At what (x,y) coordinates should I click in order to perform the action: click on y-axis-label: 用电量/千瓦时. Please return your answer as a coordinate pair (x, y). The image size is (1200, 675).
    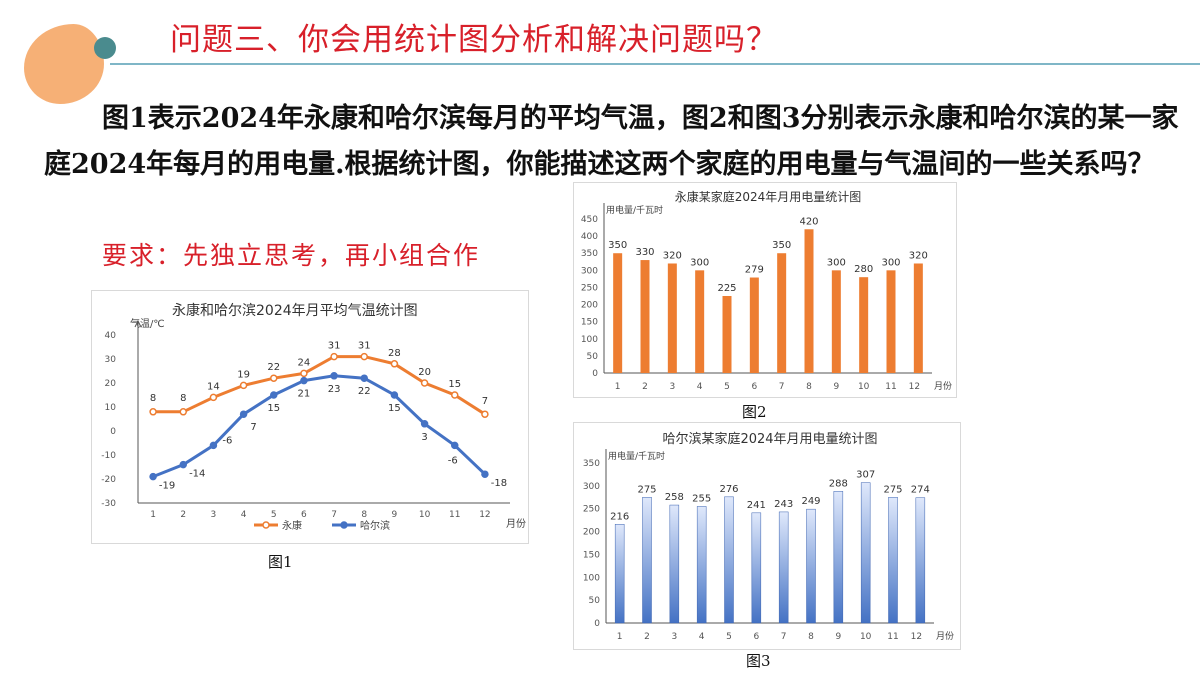
    Looking at the image, I should click on (636, 456).